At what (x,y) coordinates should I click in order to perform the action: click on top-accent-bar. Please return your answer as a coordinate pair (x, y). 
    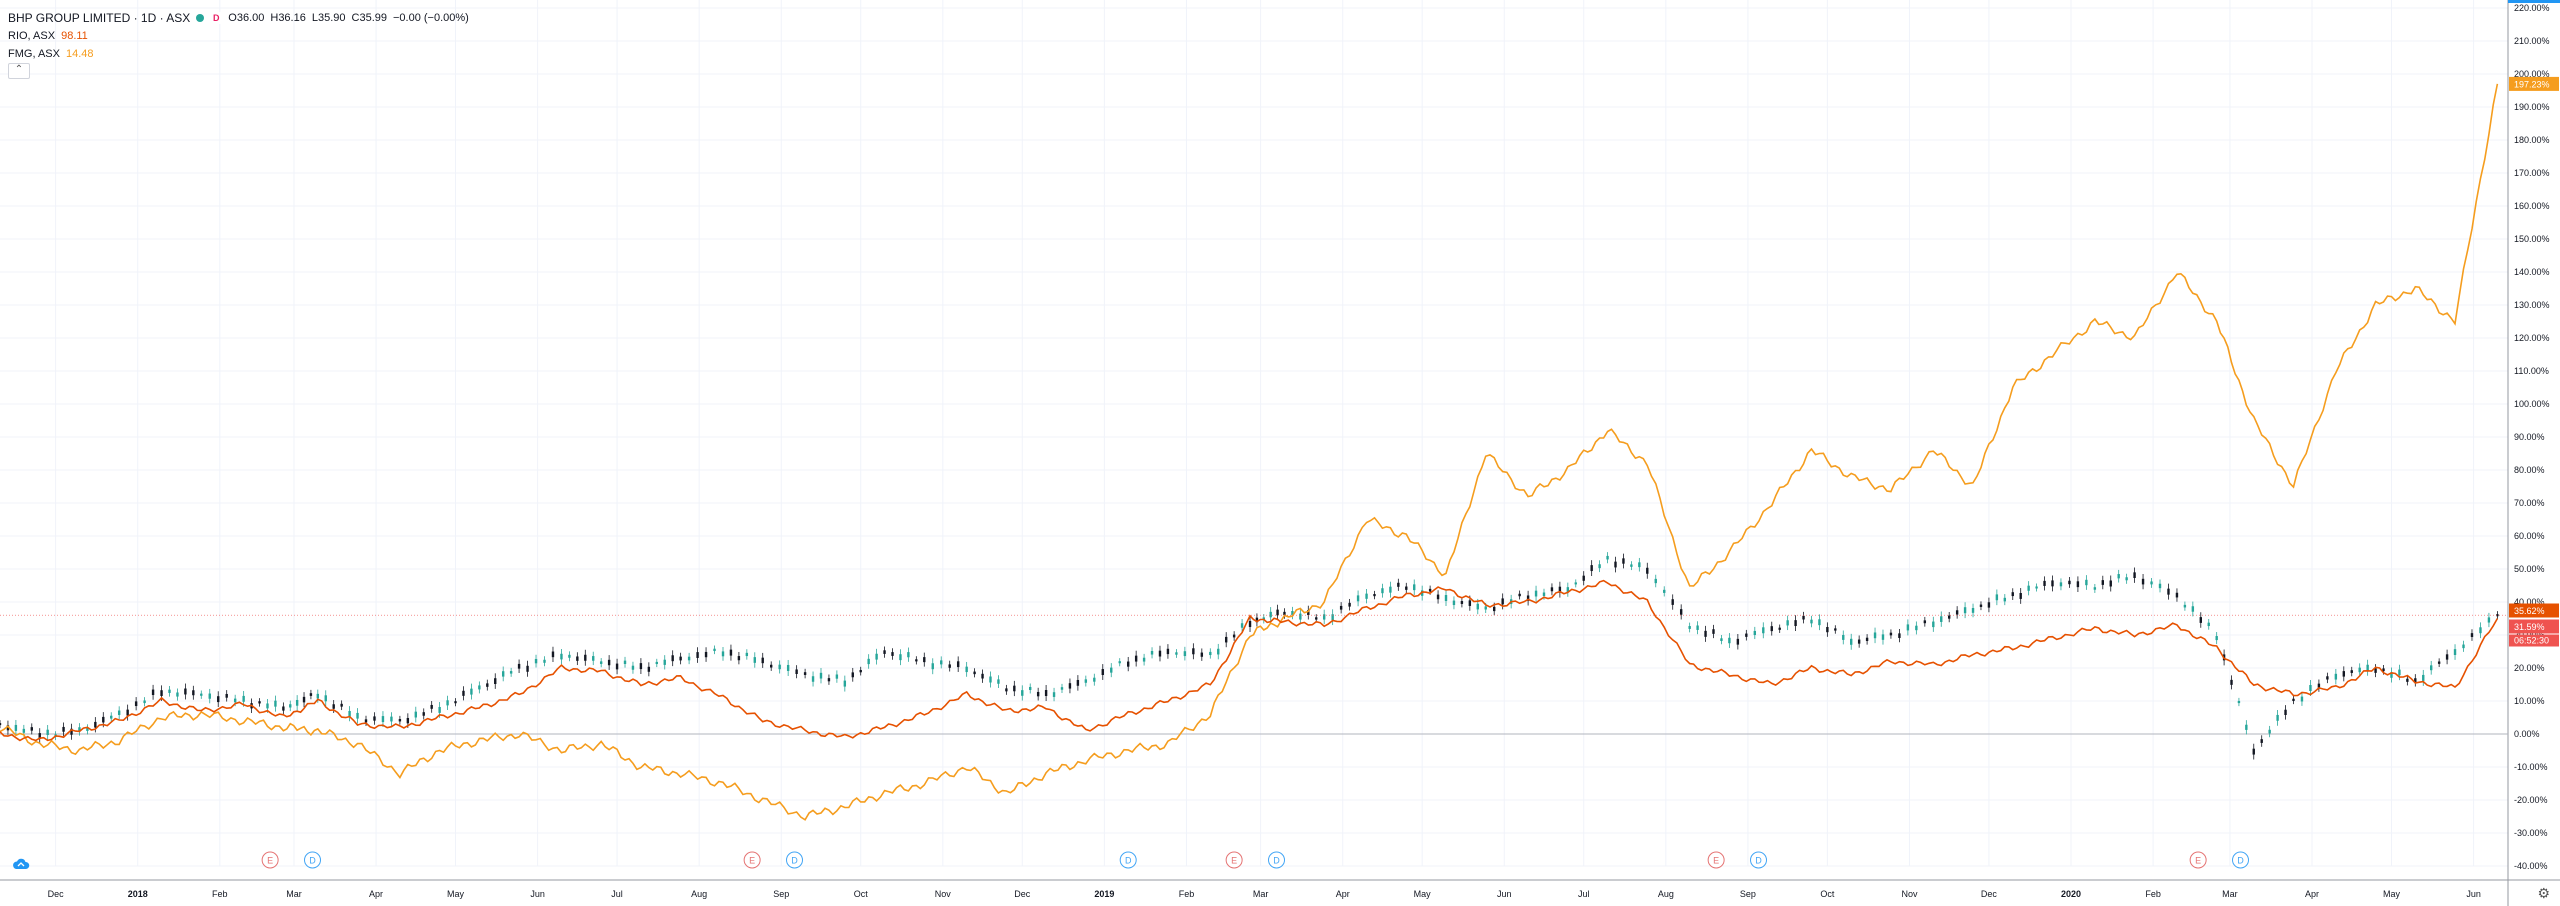
    Looking at the image, I should click on (2534, 1).